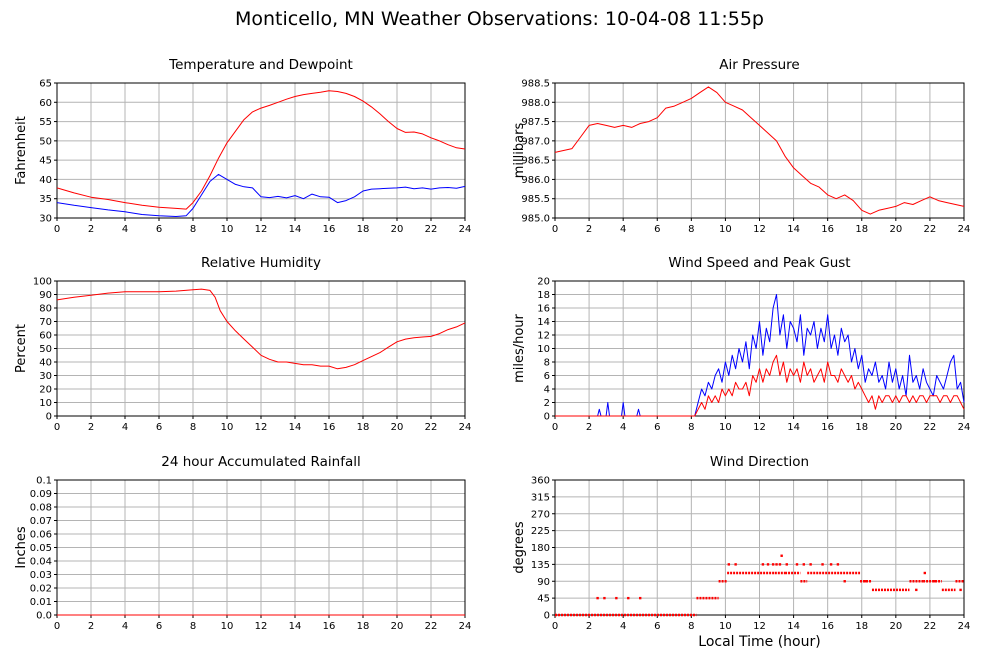 This screenshot has height=659, width=999. I want to click on direction-xtick-label: 14, so click(793, 626).